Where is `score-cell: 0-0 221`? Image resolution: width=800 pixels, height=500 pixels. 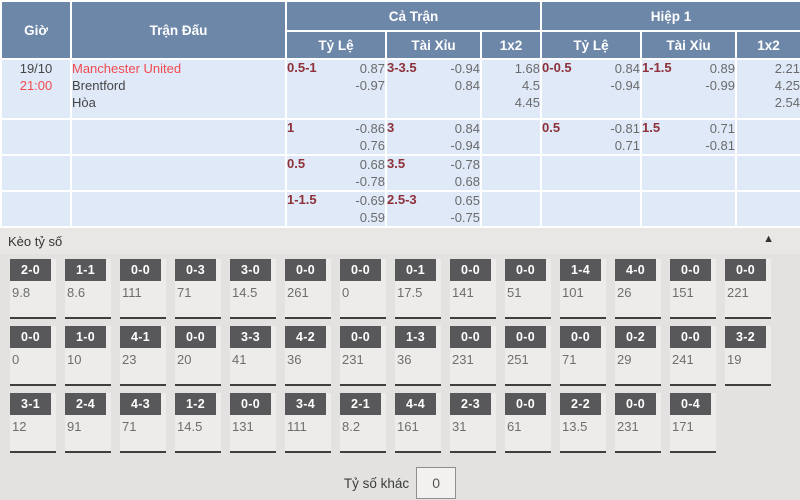
score-cell: 0-0 221 is located at coordinates (748, 289).